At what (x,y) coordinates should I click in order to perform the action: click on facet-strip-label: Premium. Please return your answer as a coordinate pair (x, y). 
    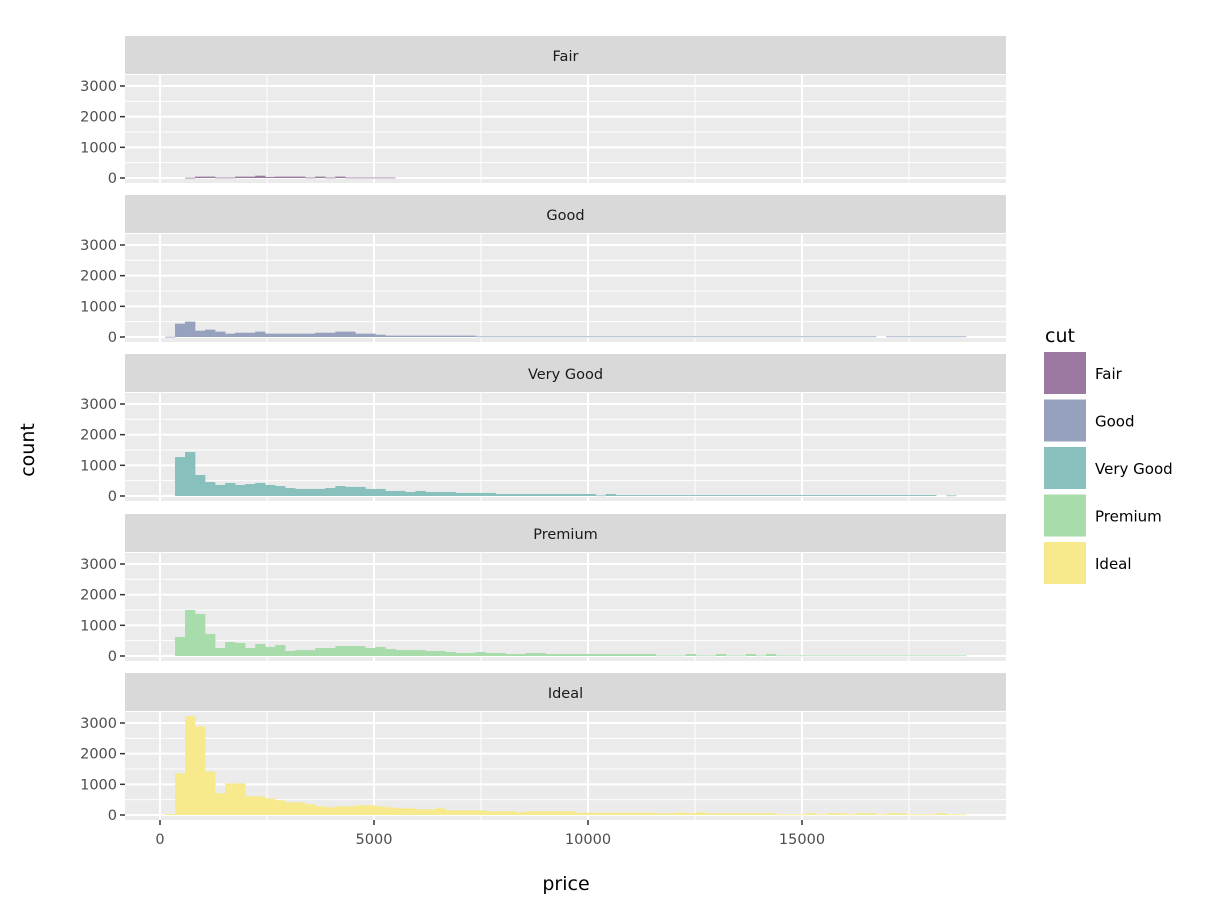
    Looking at the image, I should click on (565, 535).